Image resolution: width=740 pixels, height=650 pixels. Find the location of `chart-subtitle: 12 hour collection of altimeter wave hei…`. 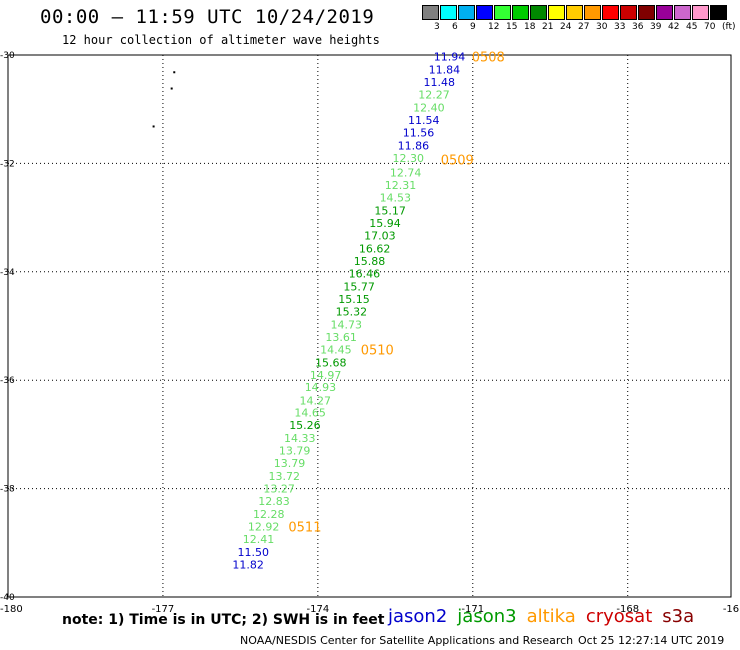

chart-subtitle: 12 hour collection of altimeter wave hei… is located at coordinates (221, 40).